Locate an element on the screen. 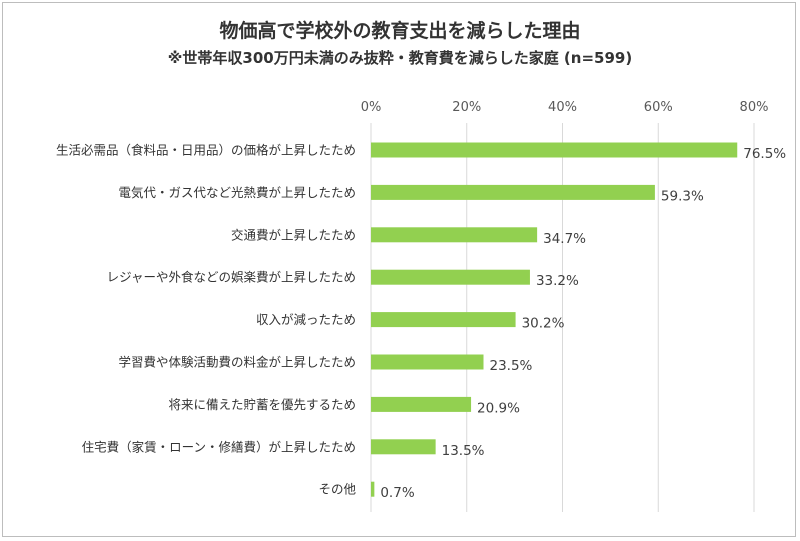 This screenshot has height=541, width=800. data-label: 59.3% is located at coordinates (682, 196).